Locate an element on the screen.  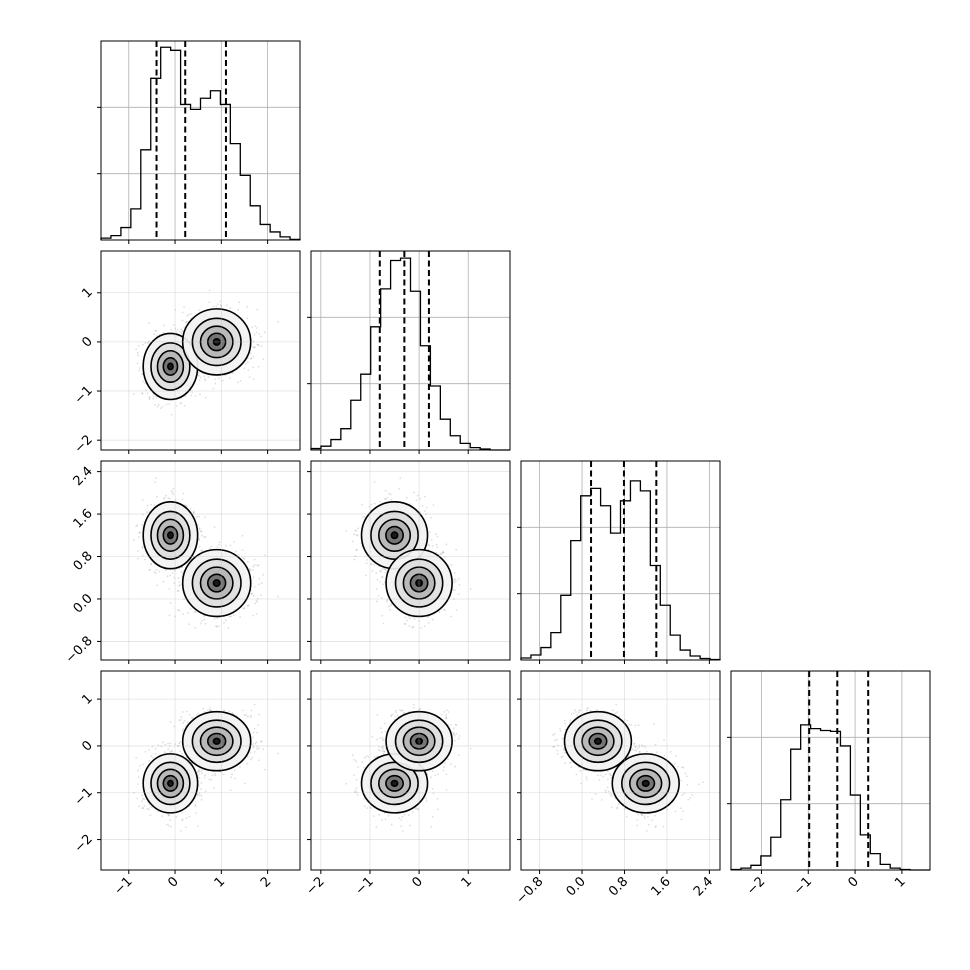
y-tick-label: 0.8 is located at coordinates (83, 561).